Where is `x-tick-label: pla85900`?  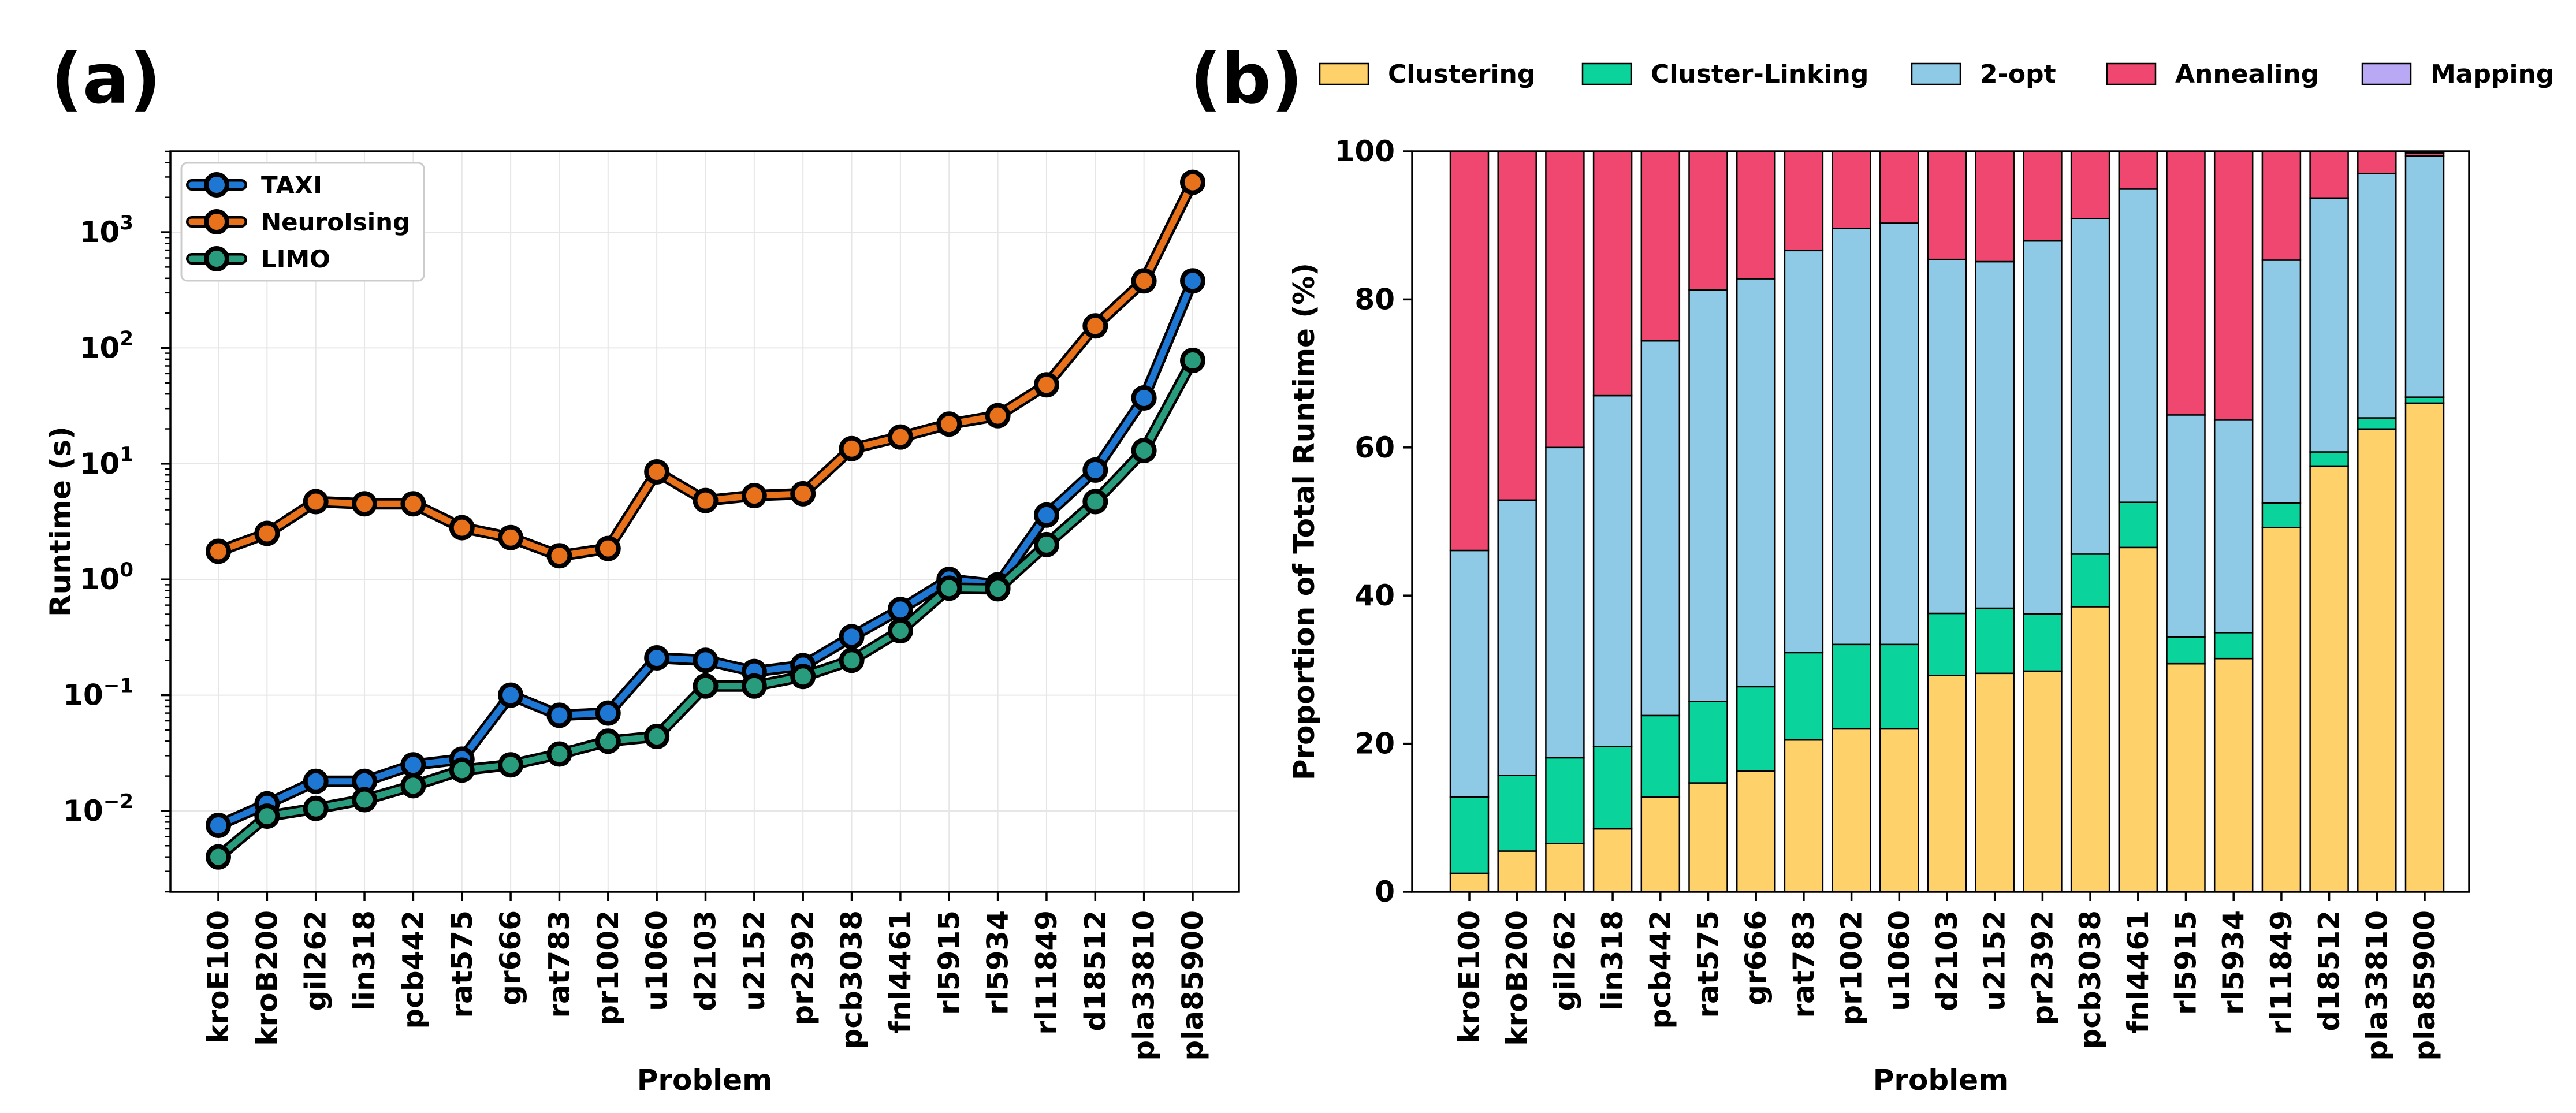 x-tick-label: pla85900 is located at coordinates (2425, 986).